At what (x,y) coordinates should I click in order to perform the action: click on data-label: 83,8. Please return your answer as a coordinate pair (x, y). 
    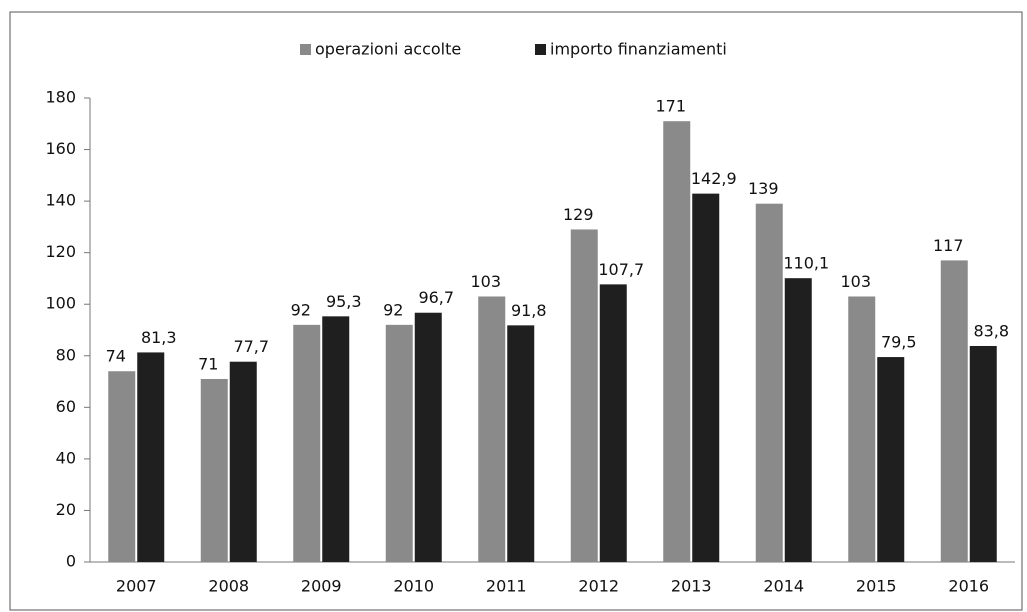
    Looking at the image, I should click on (991, 330).